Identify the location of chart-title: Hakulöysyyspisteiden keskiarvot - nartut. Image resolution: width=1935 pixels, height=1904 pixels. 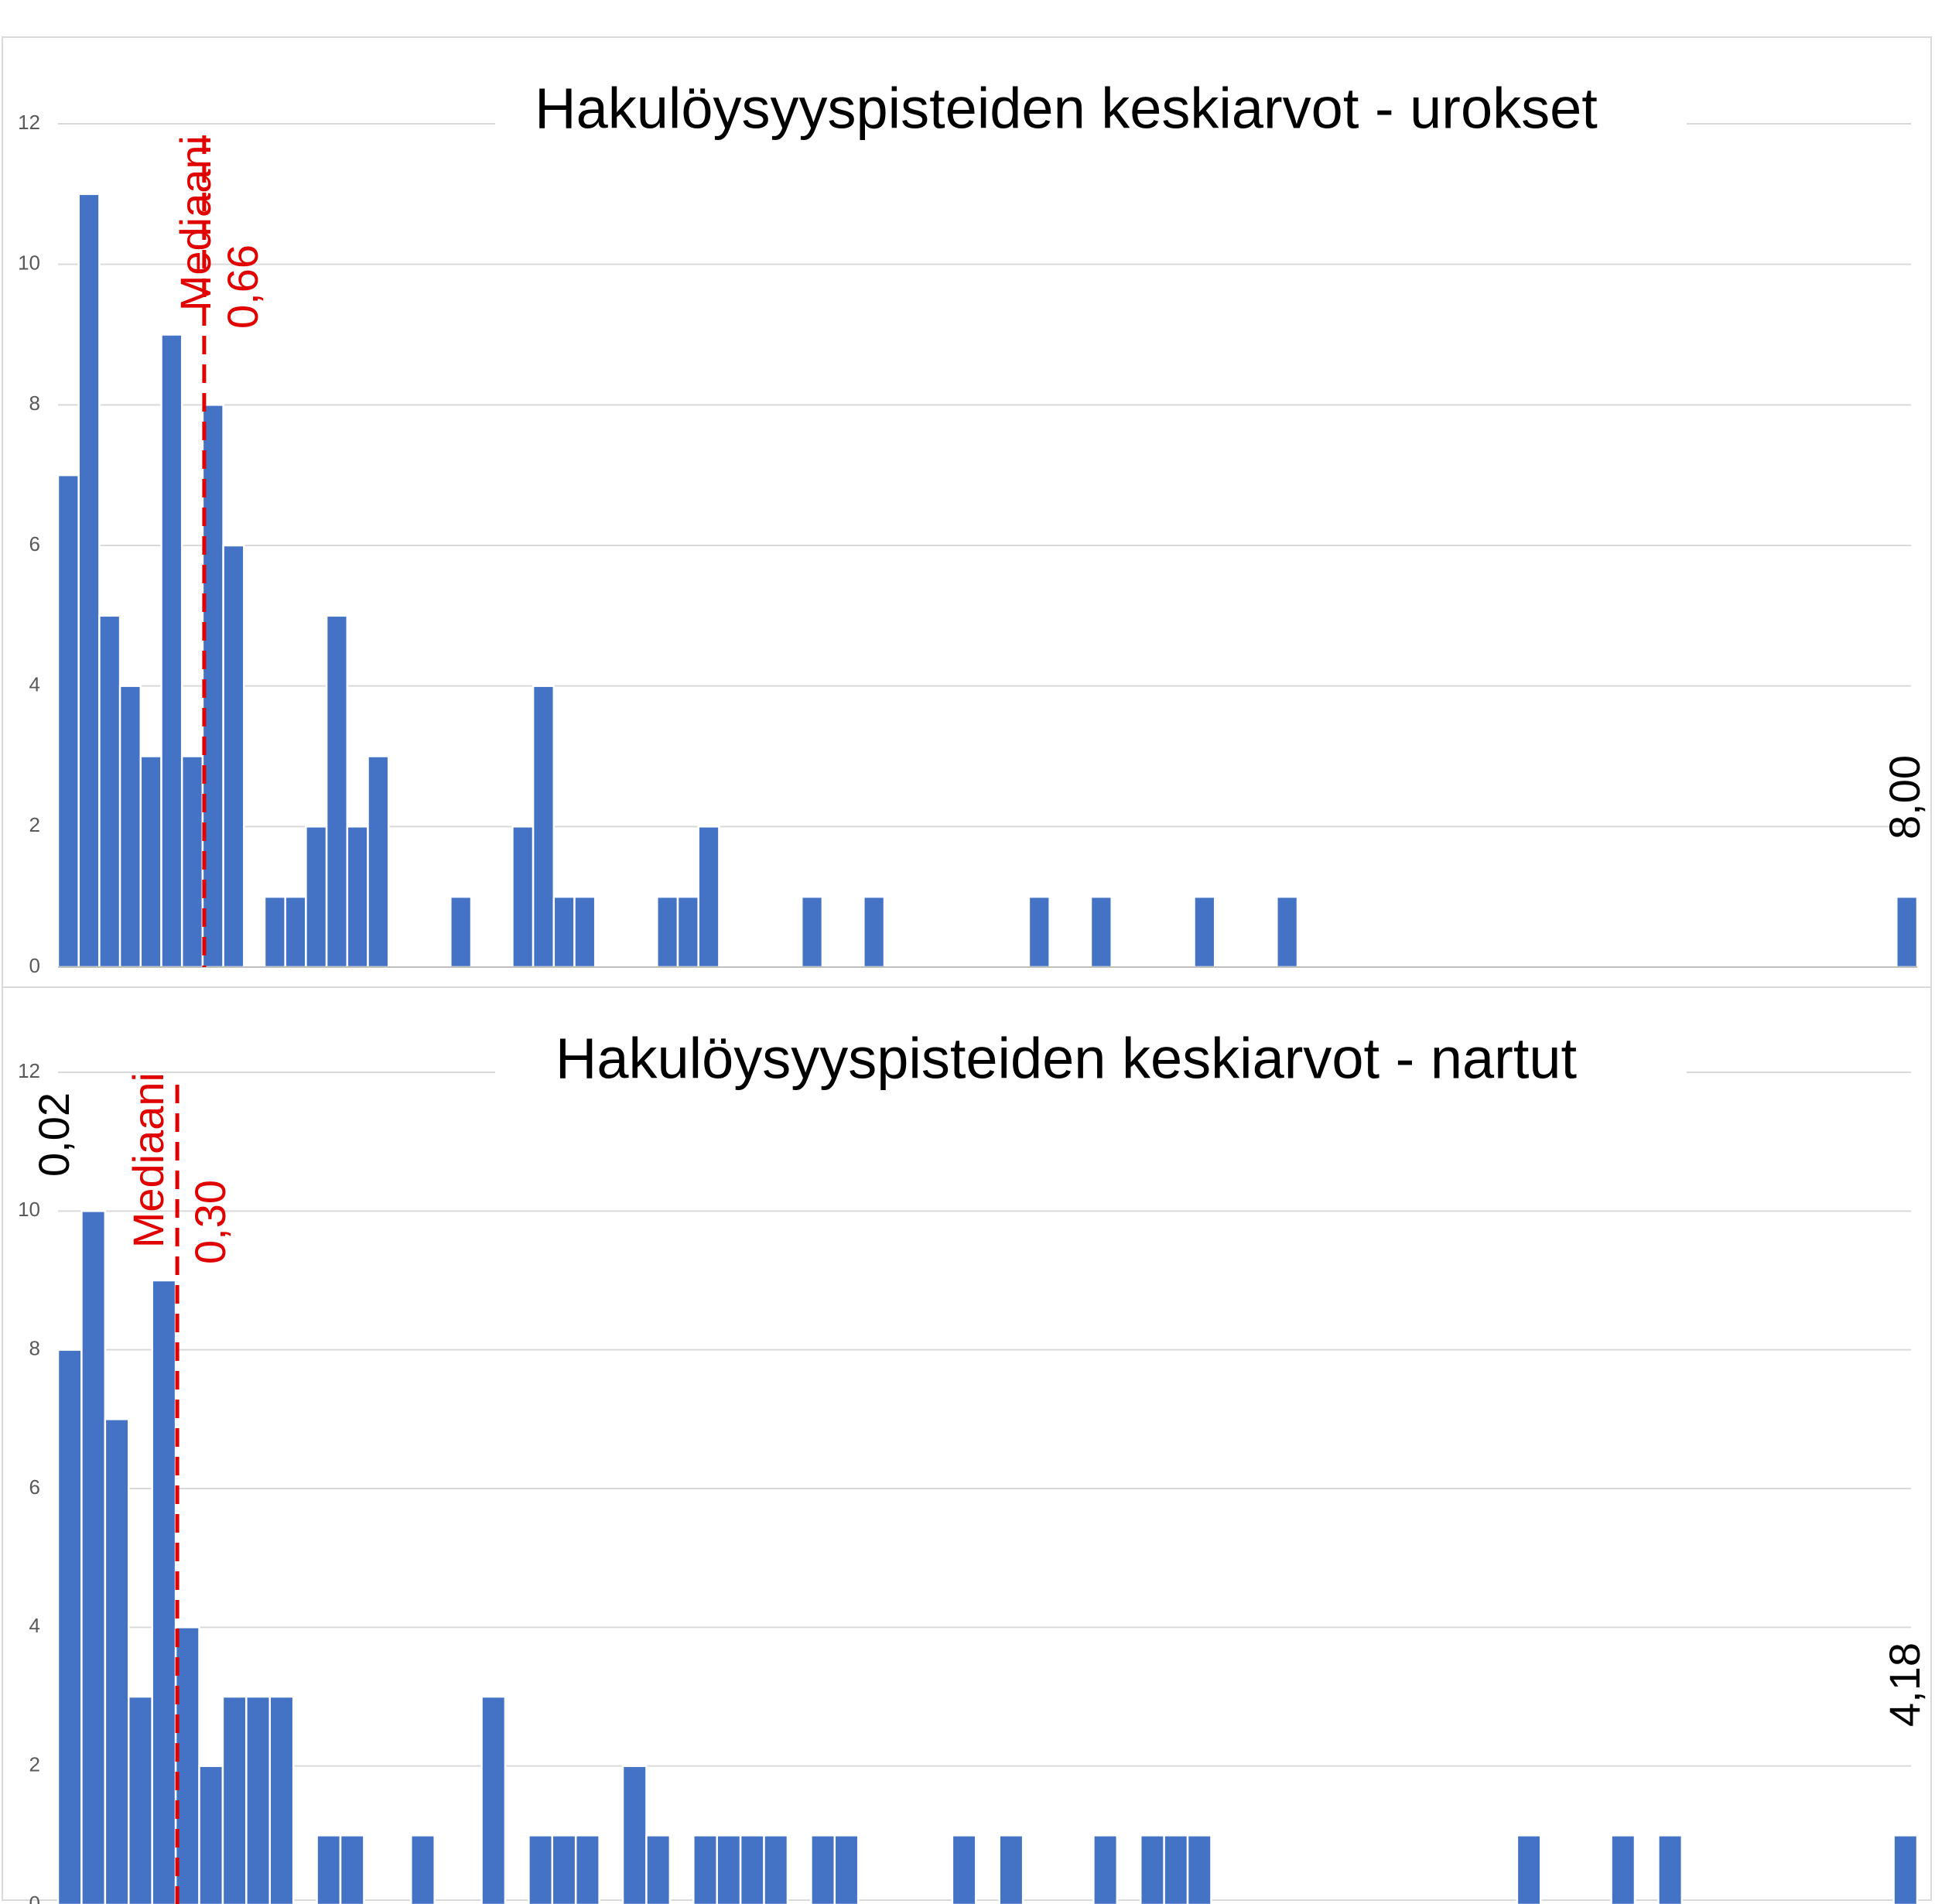
(1067, 1059).